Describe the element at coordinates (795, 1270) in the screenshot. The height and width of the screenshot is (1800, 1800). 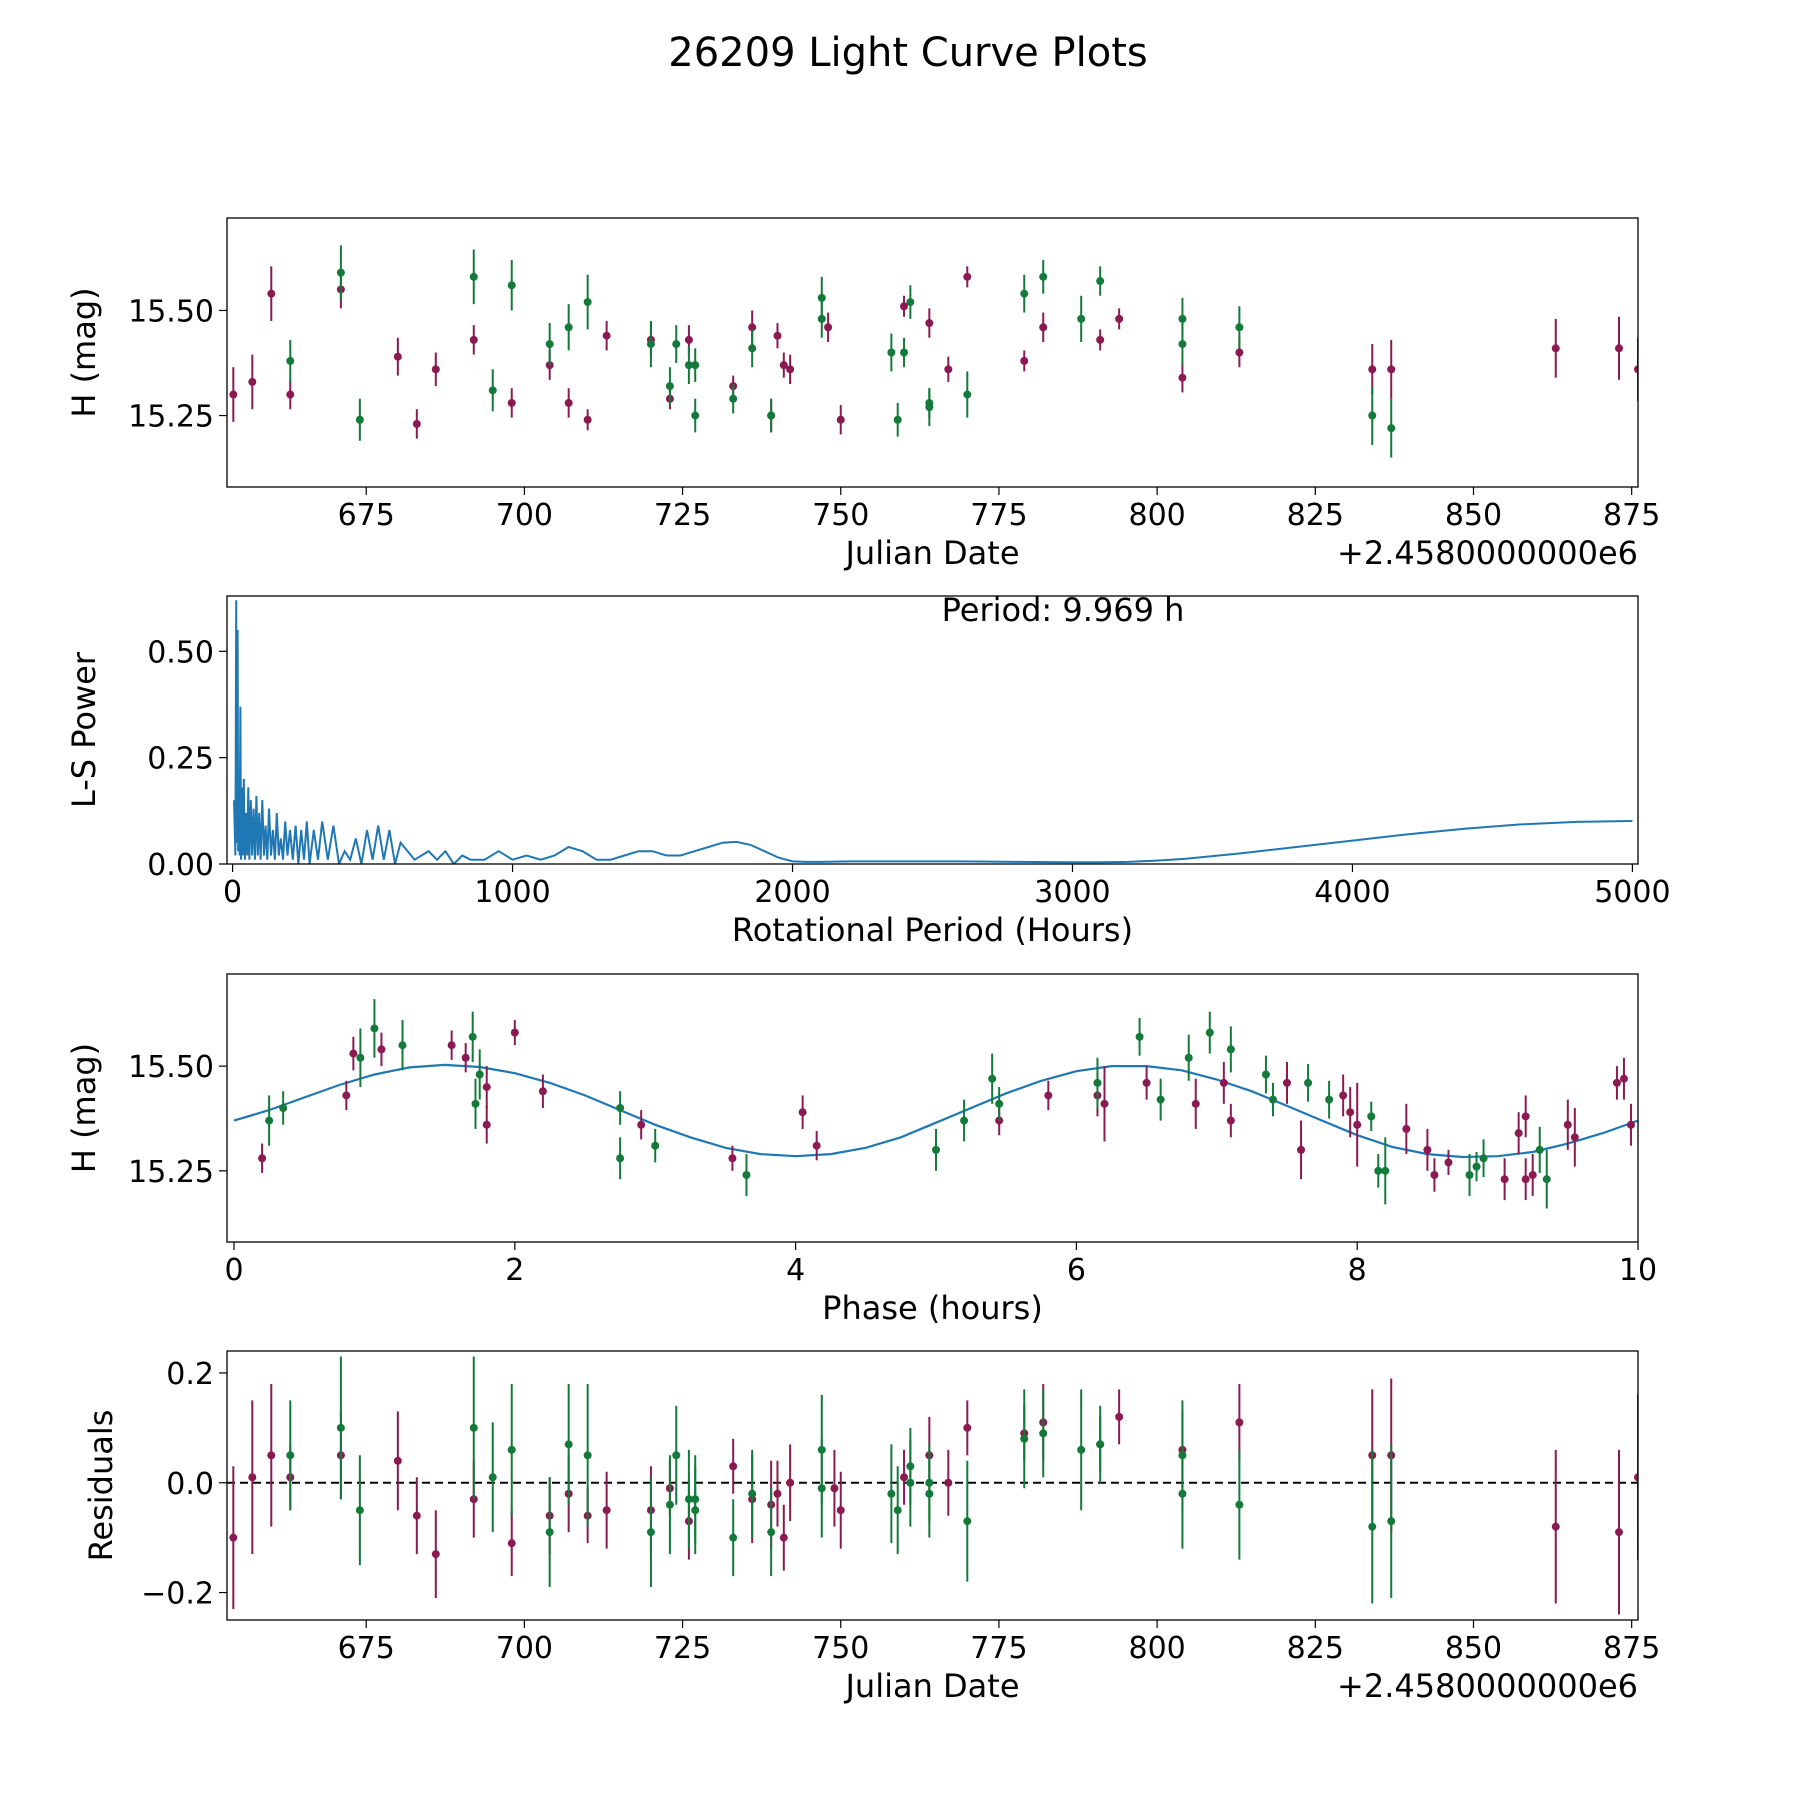
I see `phased-xtick-label-2: 4` at that location.